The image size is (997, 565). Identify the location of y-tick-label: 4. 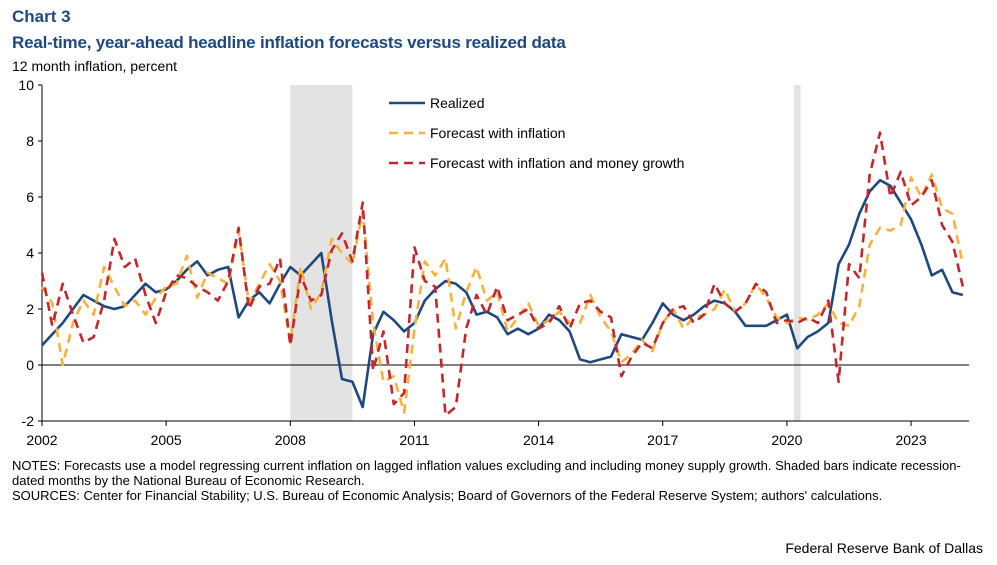
(30, 253).